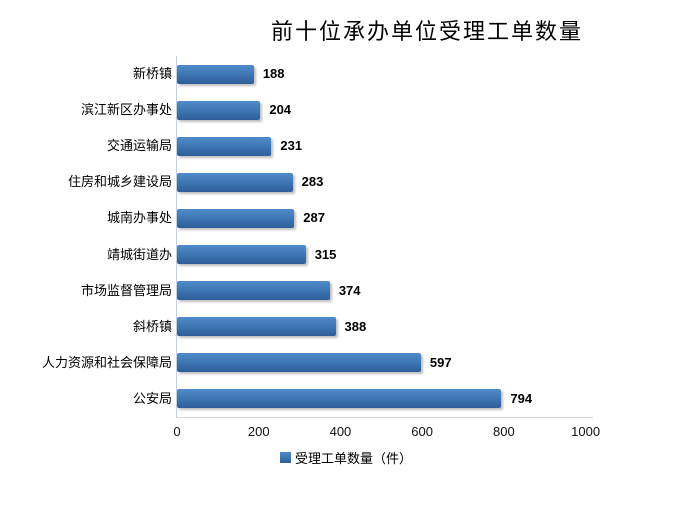 The width and height of the screenshot is (683, 506). What do you see at coordinates (285, 457) in the screenshot?
I see `legend-marker-icon` at bounding box center [285, 457].